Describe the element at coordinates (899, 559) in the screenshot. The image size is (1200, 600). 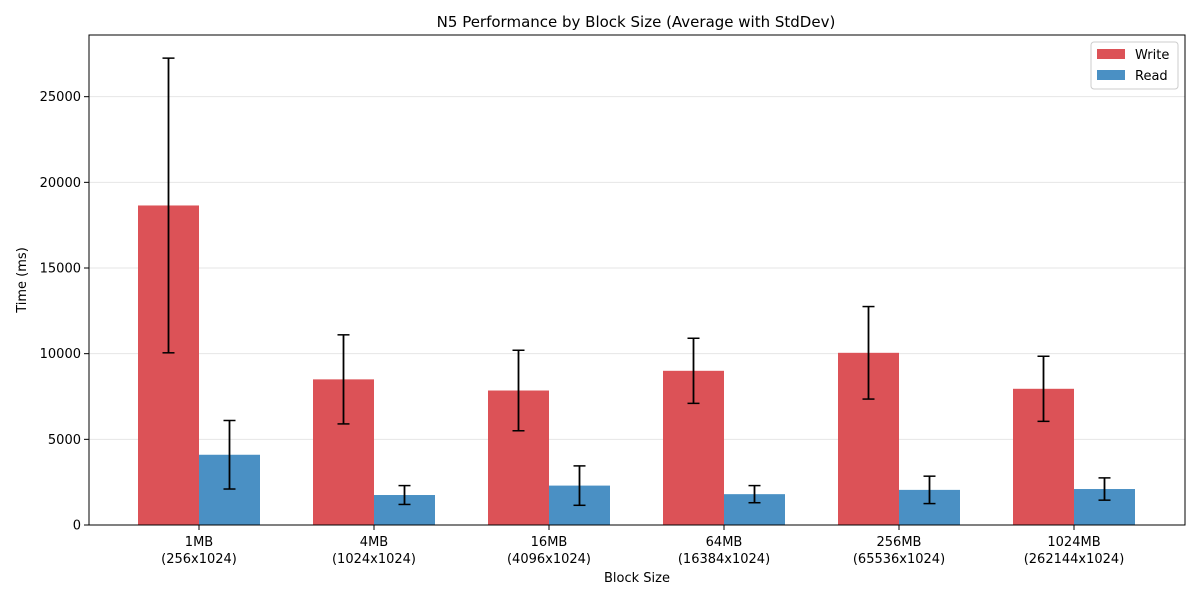
I see `x-tick-sublabel: (65536x1024)` at that location.